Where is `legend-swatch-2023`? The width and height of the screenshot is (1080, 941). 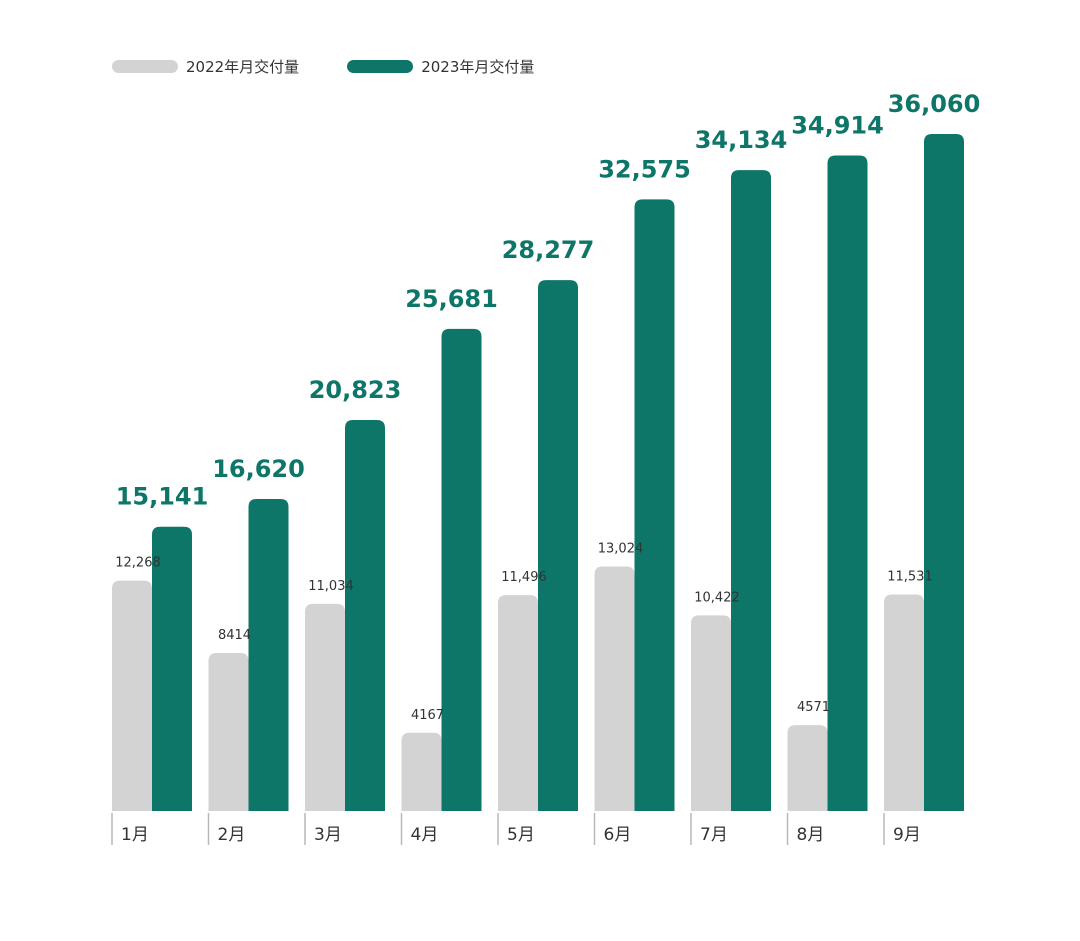
legend-swatch-2023 is located at coordinates (380, 66).